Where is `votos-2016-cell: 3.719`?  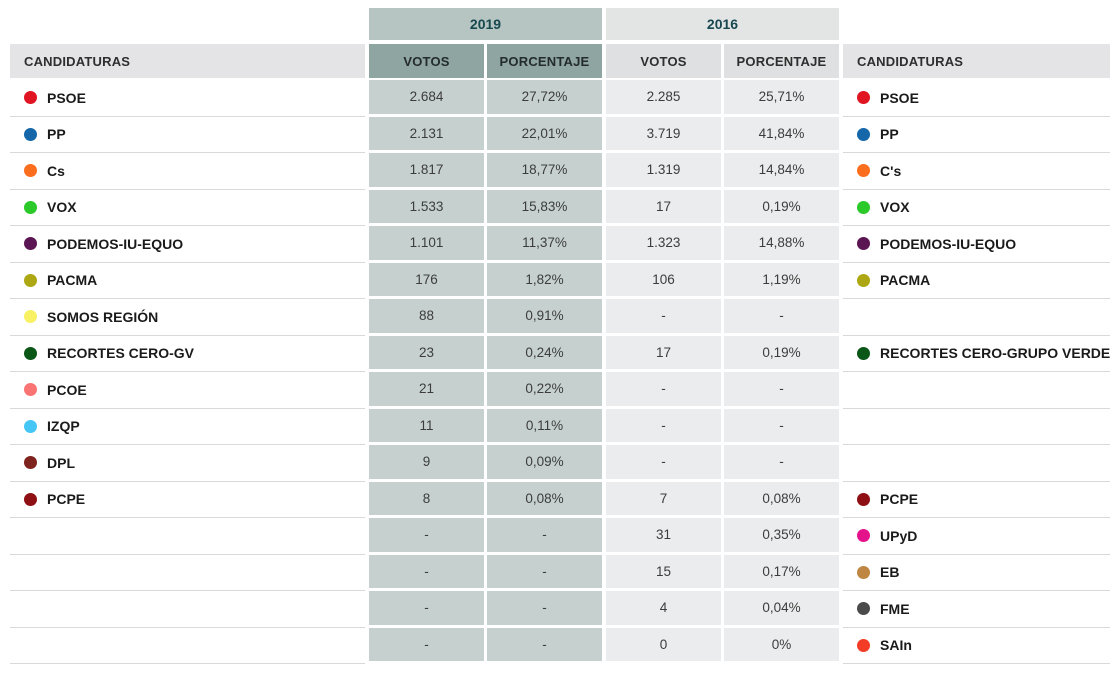
votos-2016-cell: 3.719 is located at coordinates (663, 133).